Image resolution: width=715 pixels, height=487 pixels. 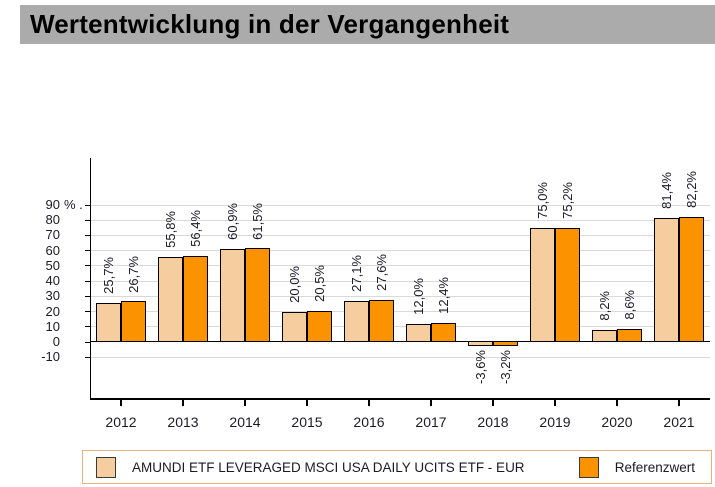 What do you see at coordinates (73, 205) in the screenshot?
I see `y-axis-unit-label: % .` at bounding box center [73, 205].